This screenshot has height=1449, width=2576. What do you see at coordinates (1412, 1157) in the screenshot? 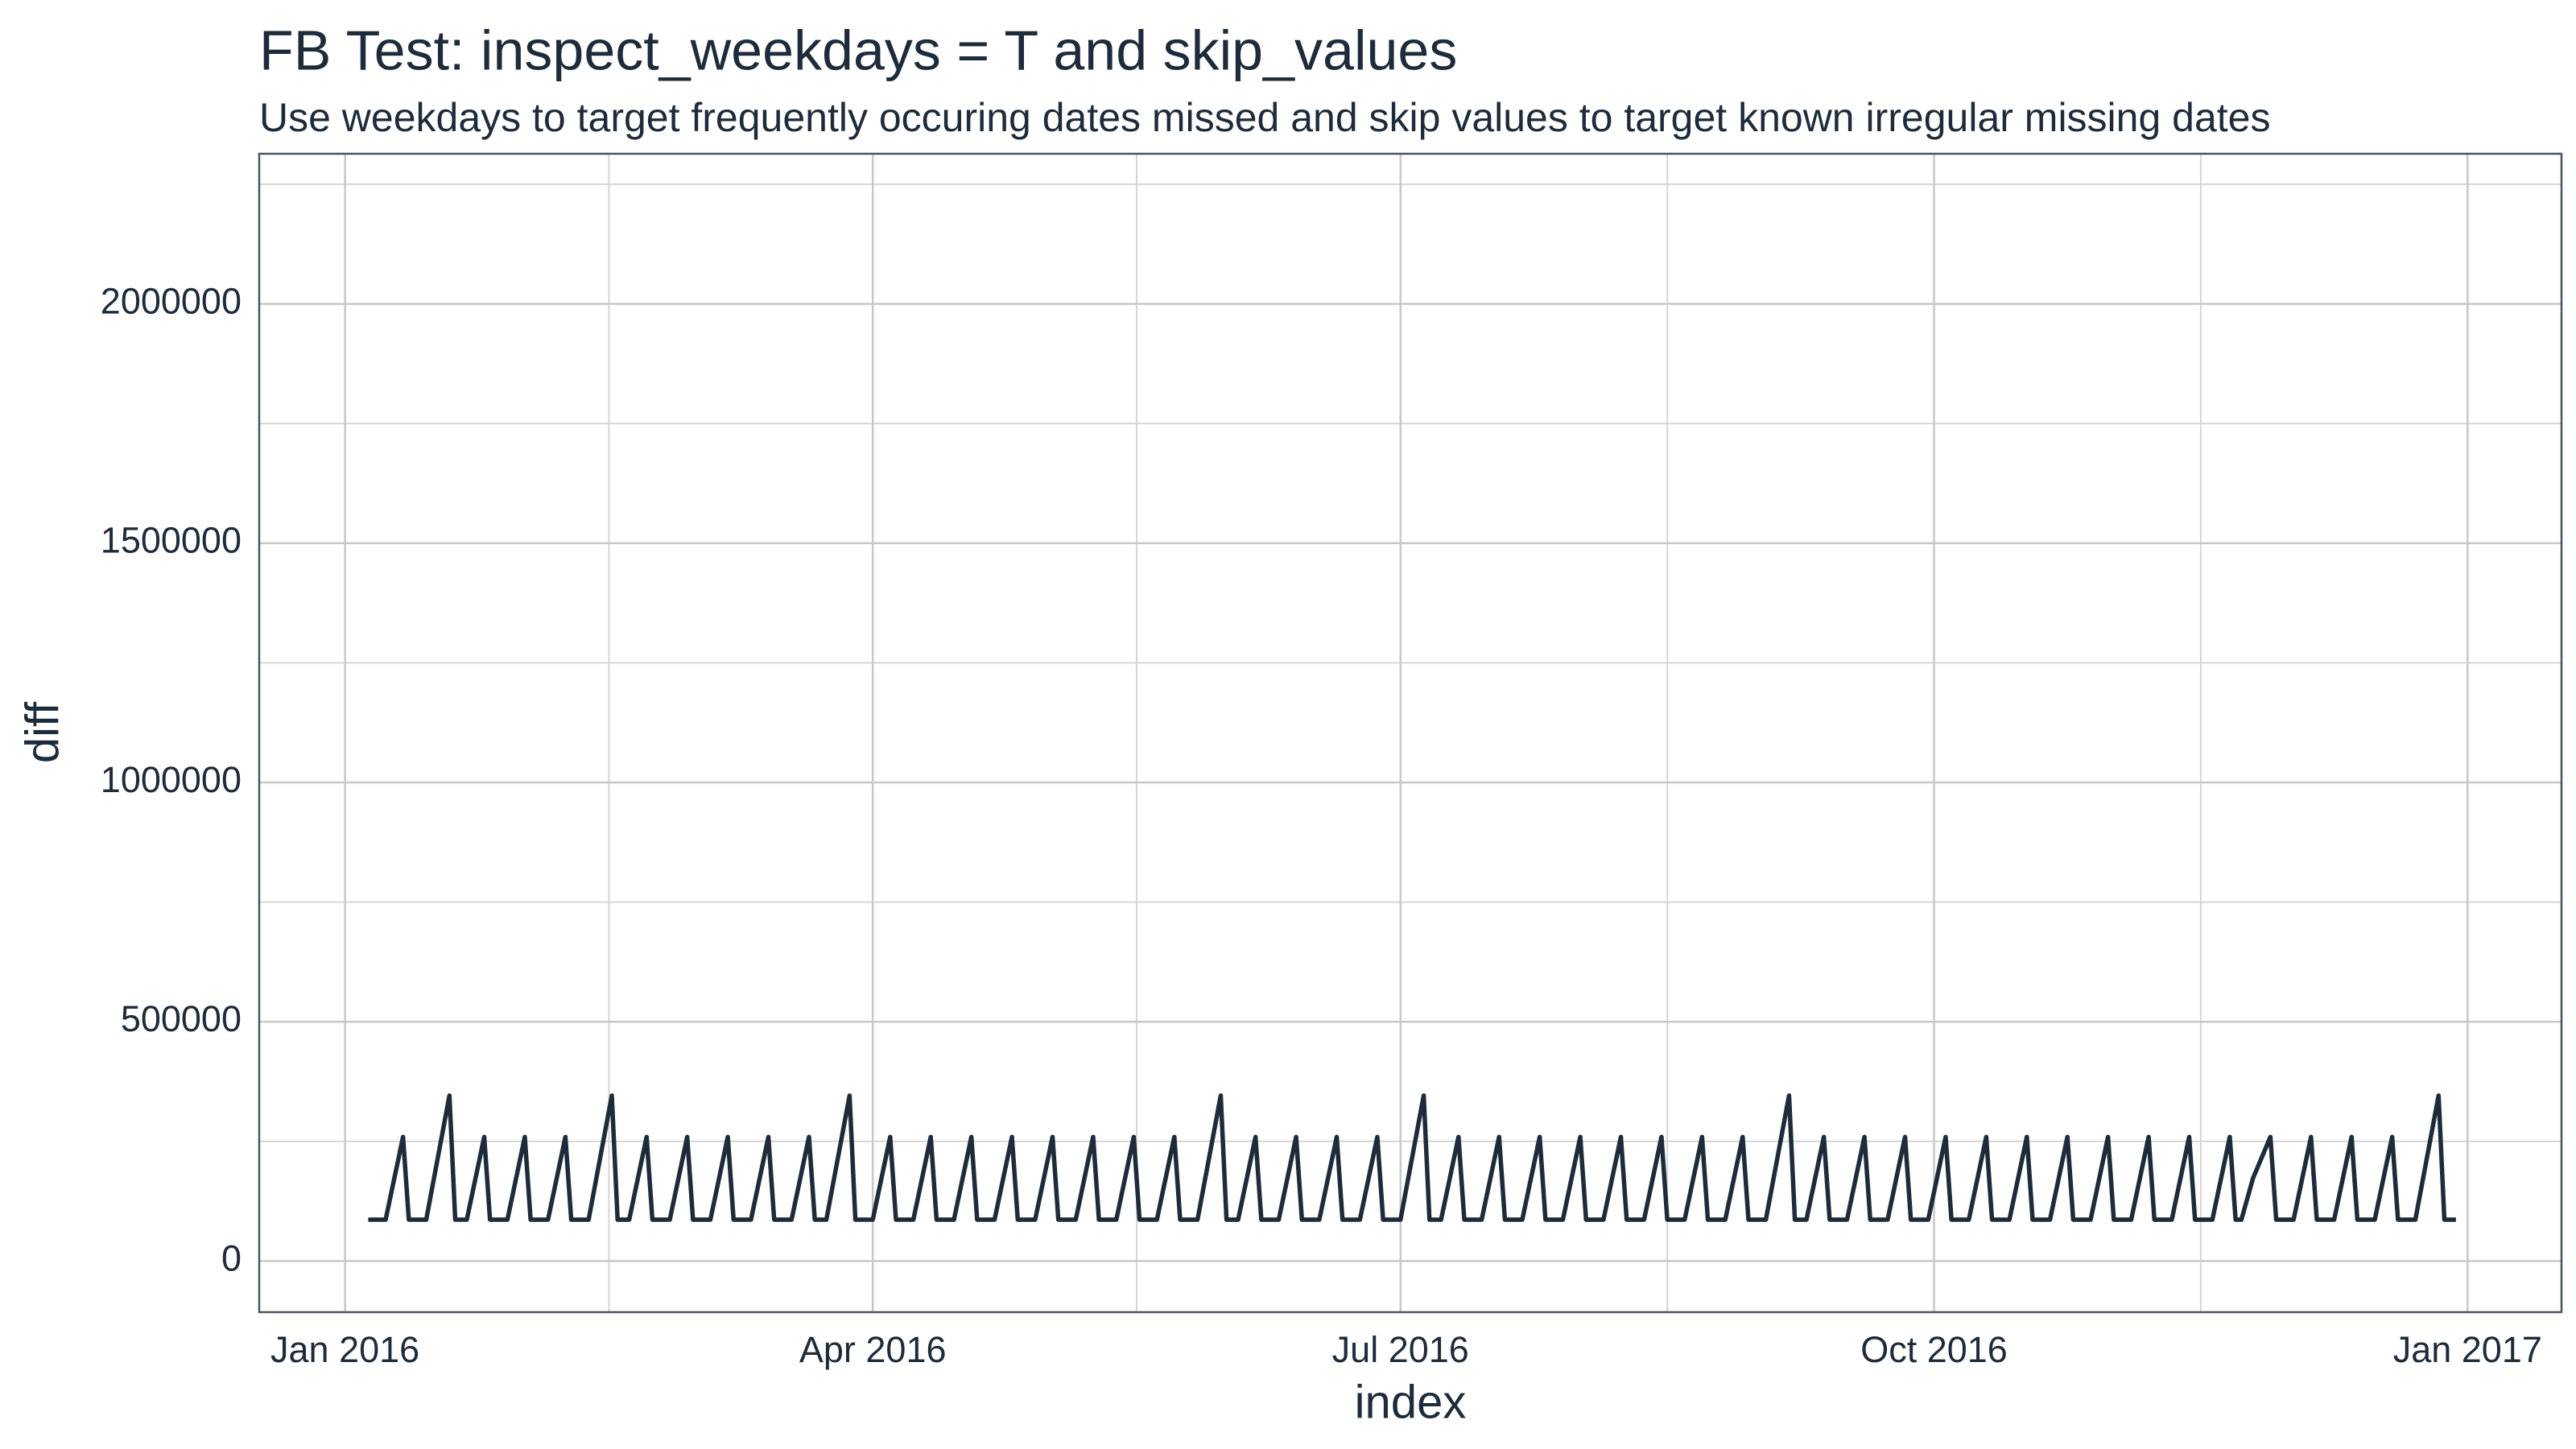
I see `data-line` at bounding box center [1412, 1157].